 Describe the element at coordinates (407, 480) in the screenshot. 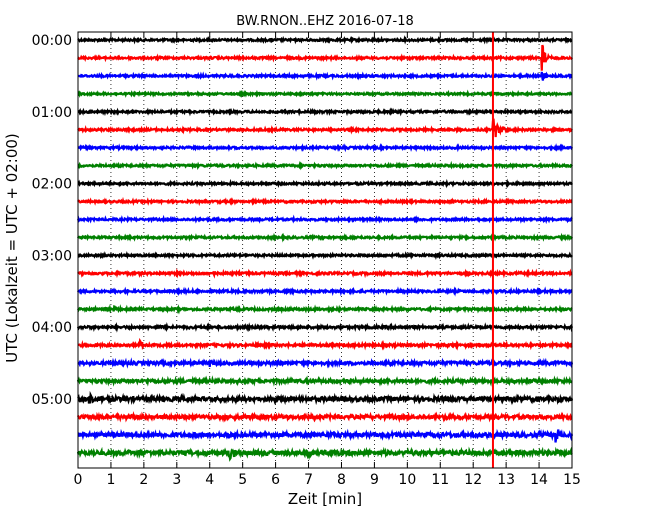

I see `x-tick-label: 10` at that location.